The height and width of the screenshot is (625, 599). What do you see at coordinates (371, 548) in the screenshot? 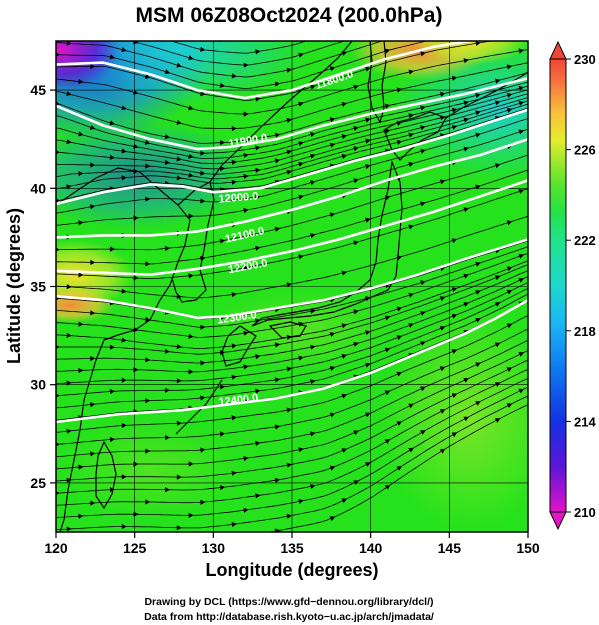
I see `x-tick-label: 140` at bounding box center [371, 548].